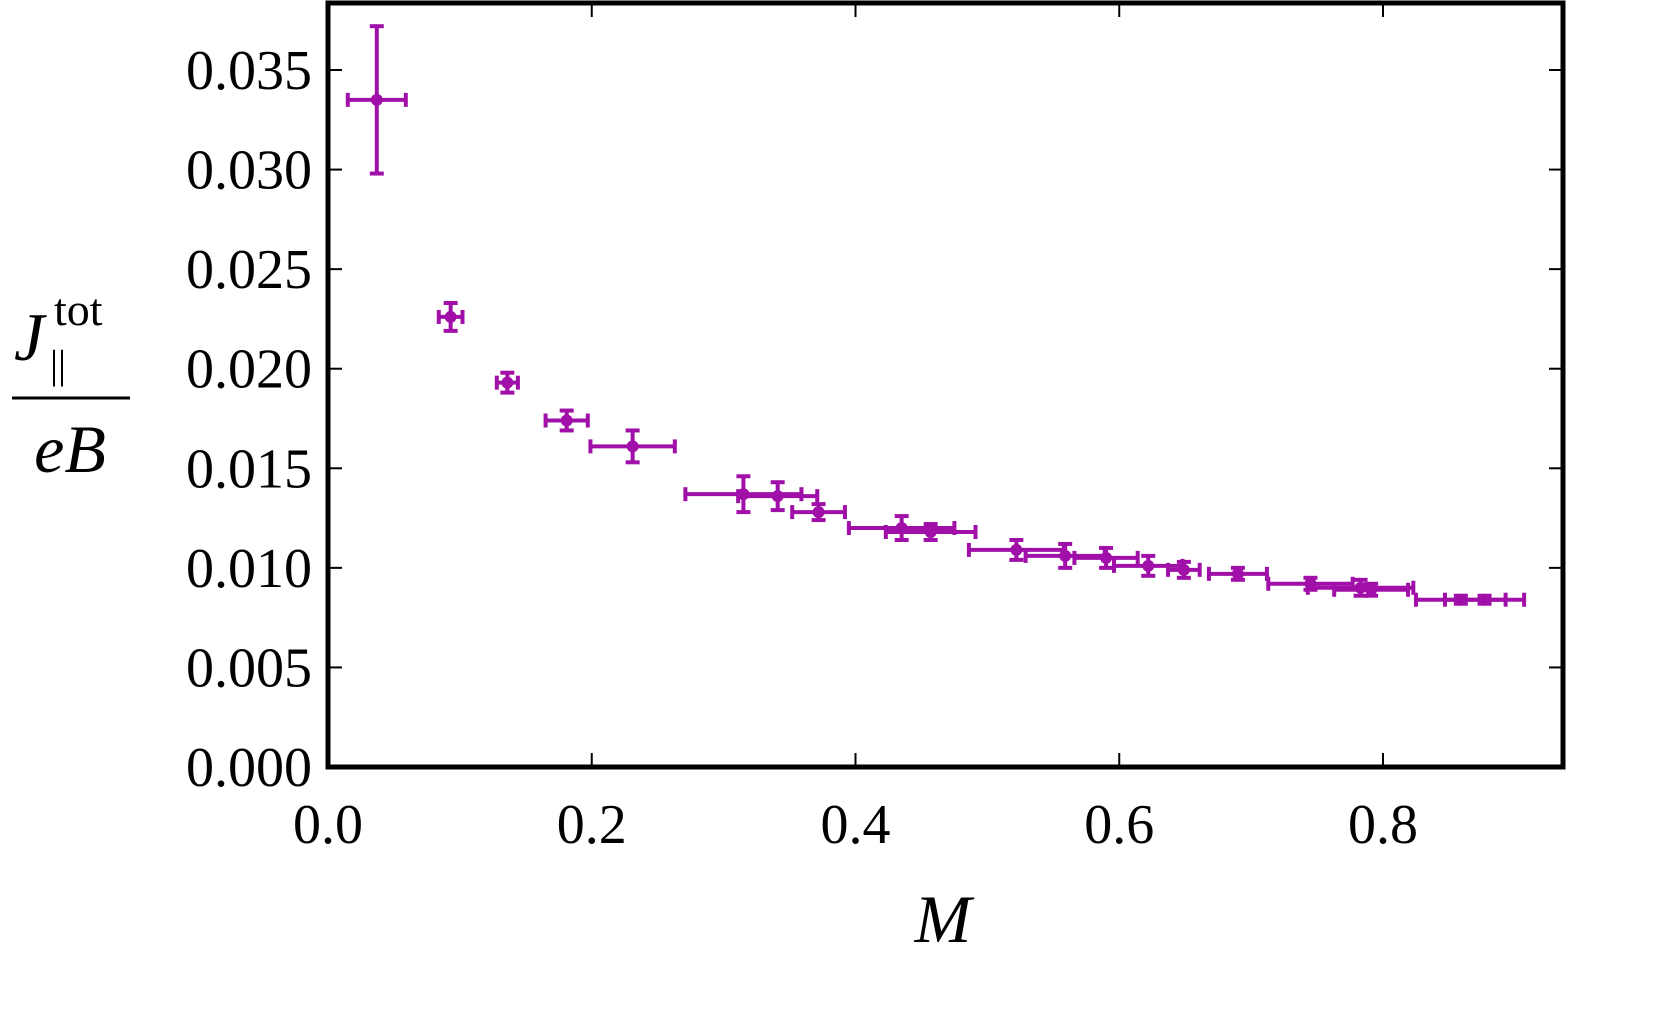 This screenshot has height=1021, width=1667. Describe the element at coordinates (249, 270) in the screenshot. I see `y-tick-label: 0.025` at that location.